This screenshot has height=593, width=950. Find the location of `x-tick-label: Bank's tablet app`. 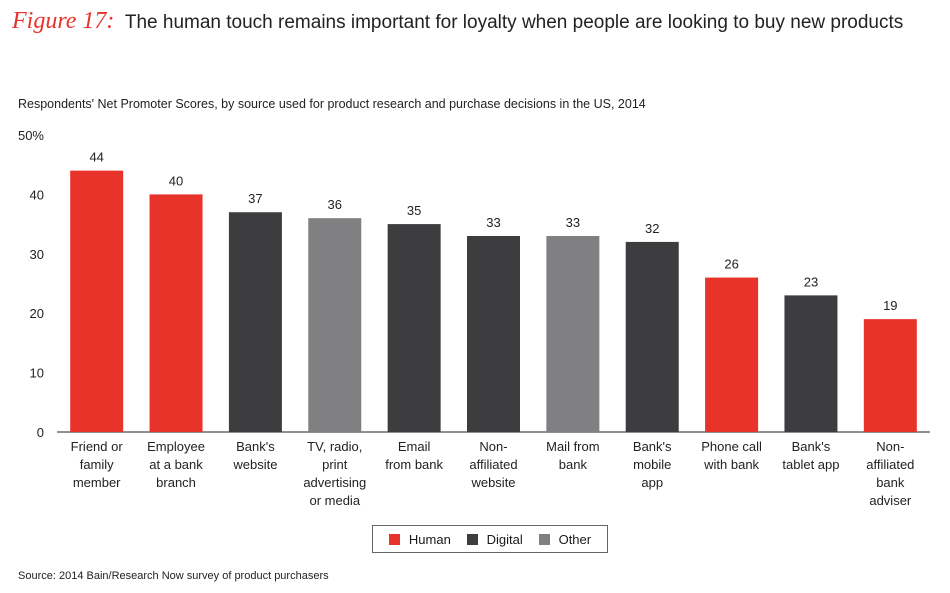

x-tick-label: Bank's tablet app is located at coordinates (810, 455).